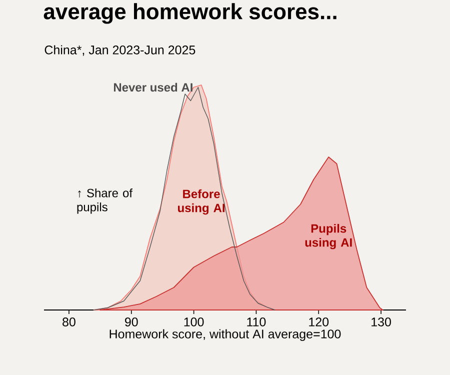 Image resolution: width=450 pixels, height=375 pixels. Describe the element at coordinates (225, 335) in the screenshot. I see `x-axis-title: Homework score, without AI average=100` at that location.